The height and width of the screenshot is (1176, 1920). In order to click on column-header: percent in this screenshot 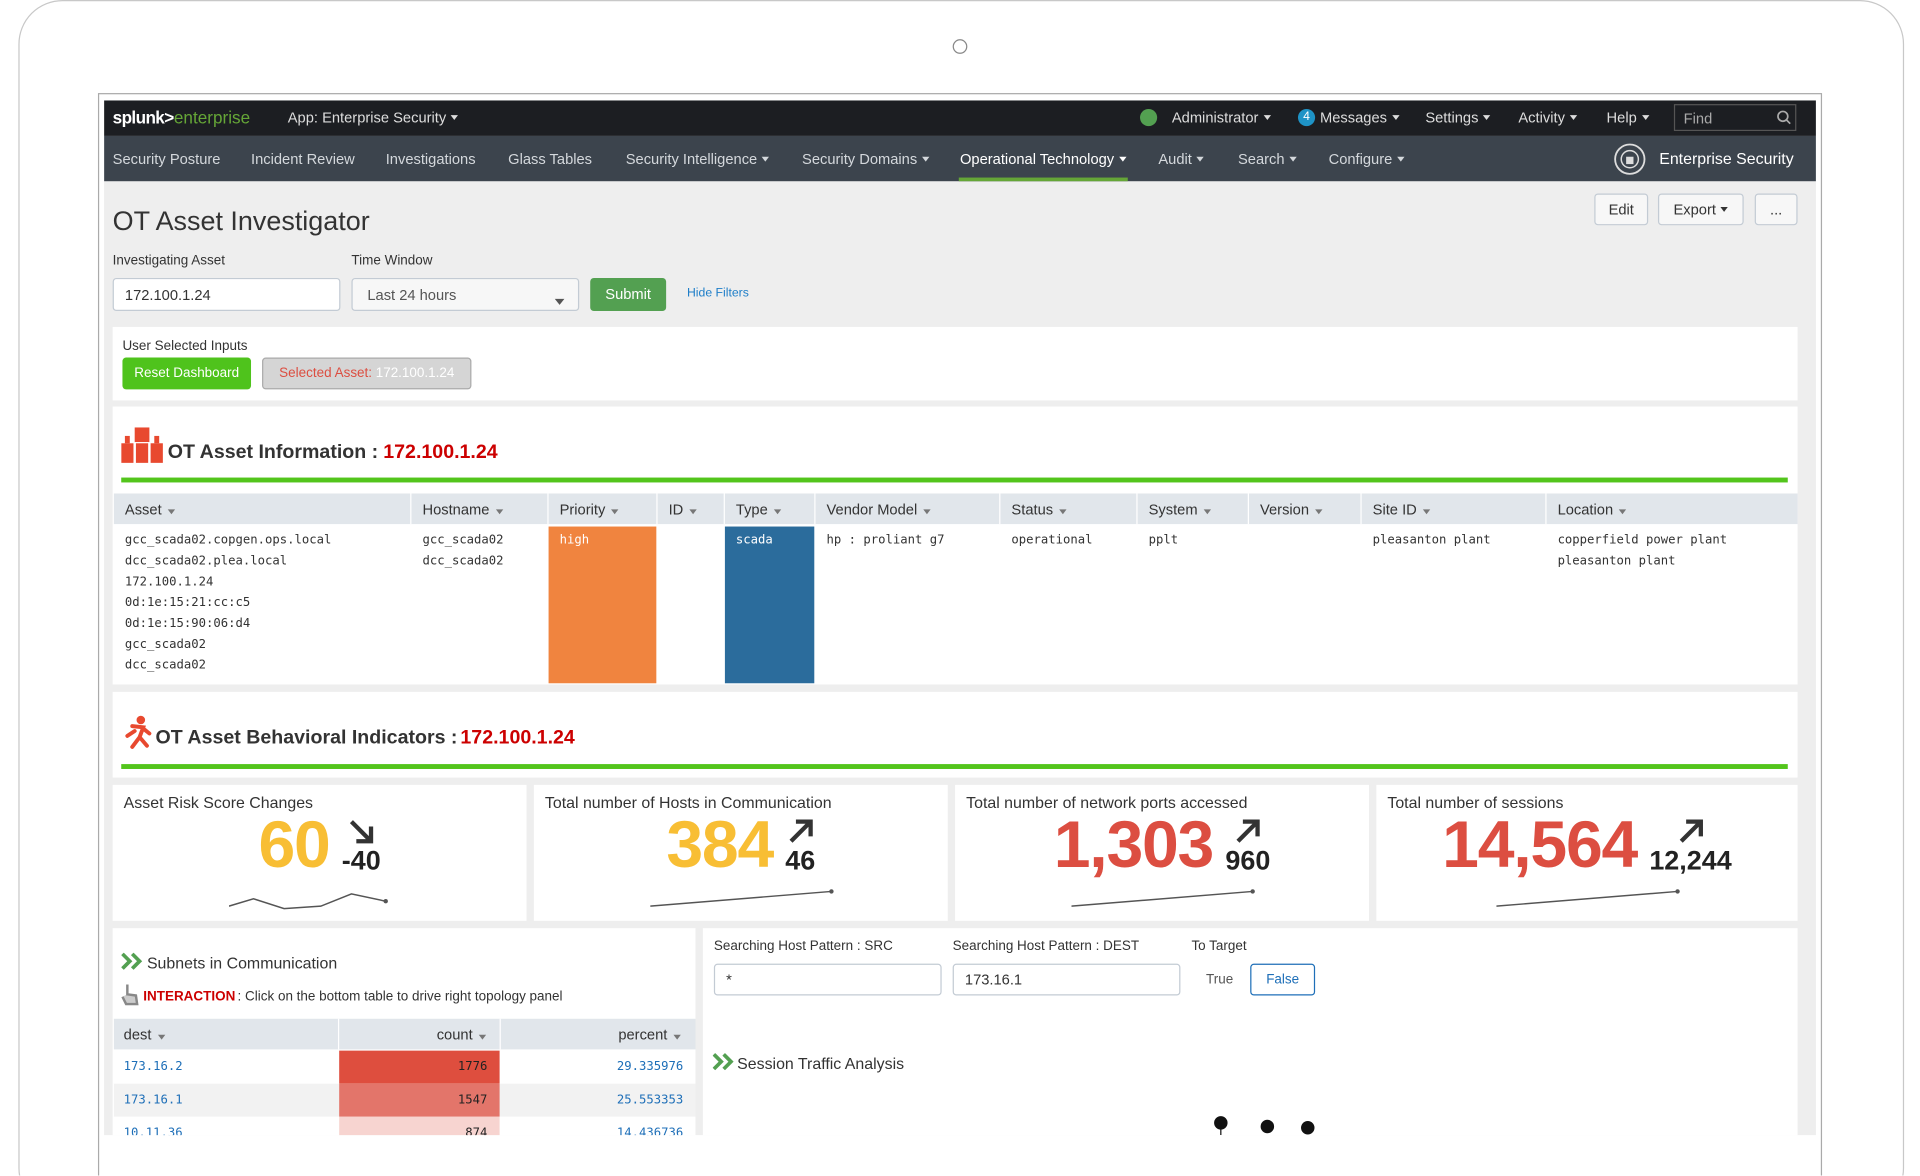, I will do `click(591, 1034)`.